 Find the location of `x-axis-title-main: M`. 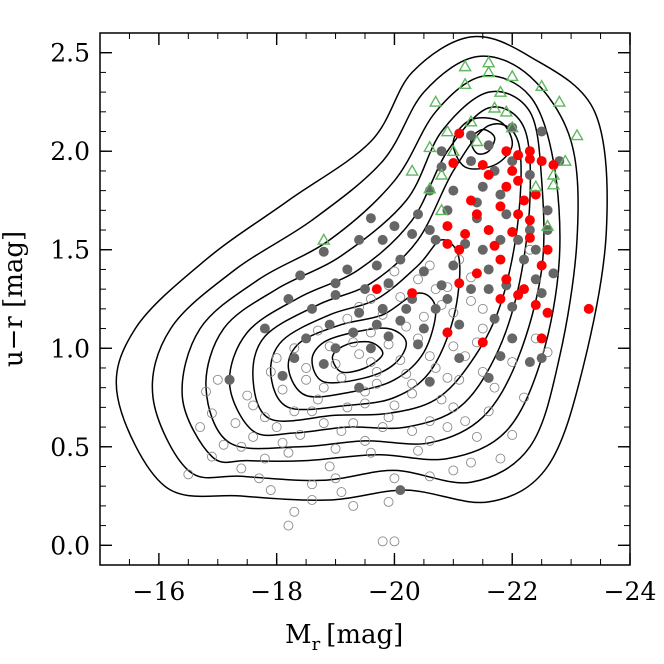

x-axis-title-main: M is located at coordinates (298, 635).